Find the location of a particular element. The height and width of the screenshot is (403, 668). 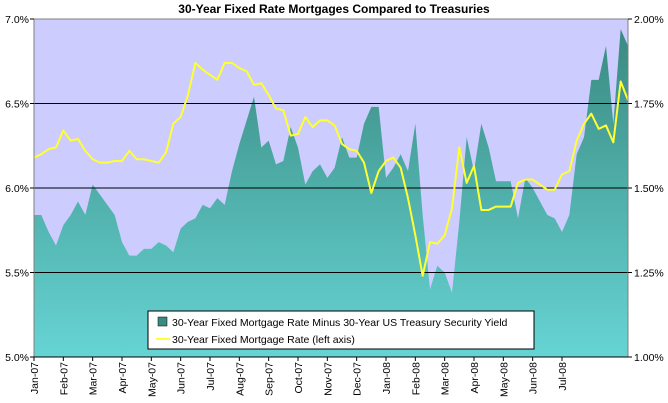

legend-swatch-spread is located at coordinates (162, 321).